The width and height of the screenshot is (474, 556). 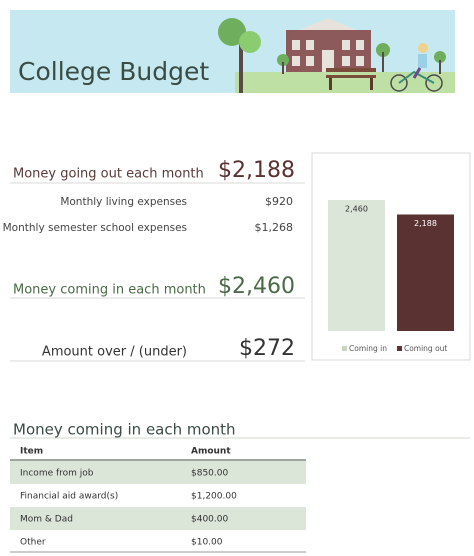 I want to click on table-cell: $10.00, so click(x=207, y=543).